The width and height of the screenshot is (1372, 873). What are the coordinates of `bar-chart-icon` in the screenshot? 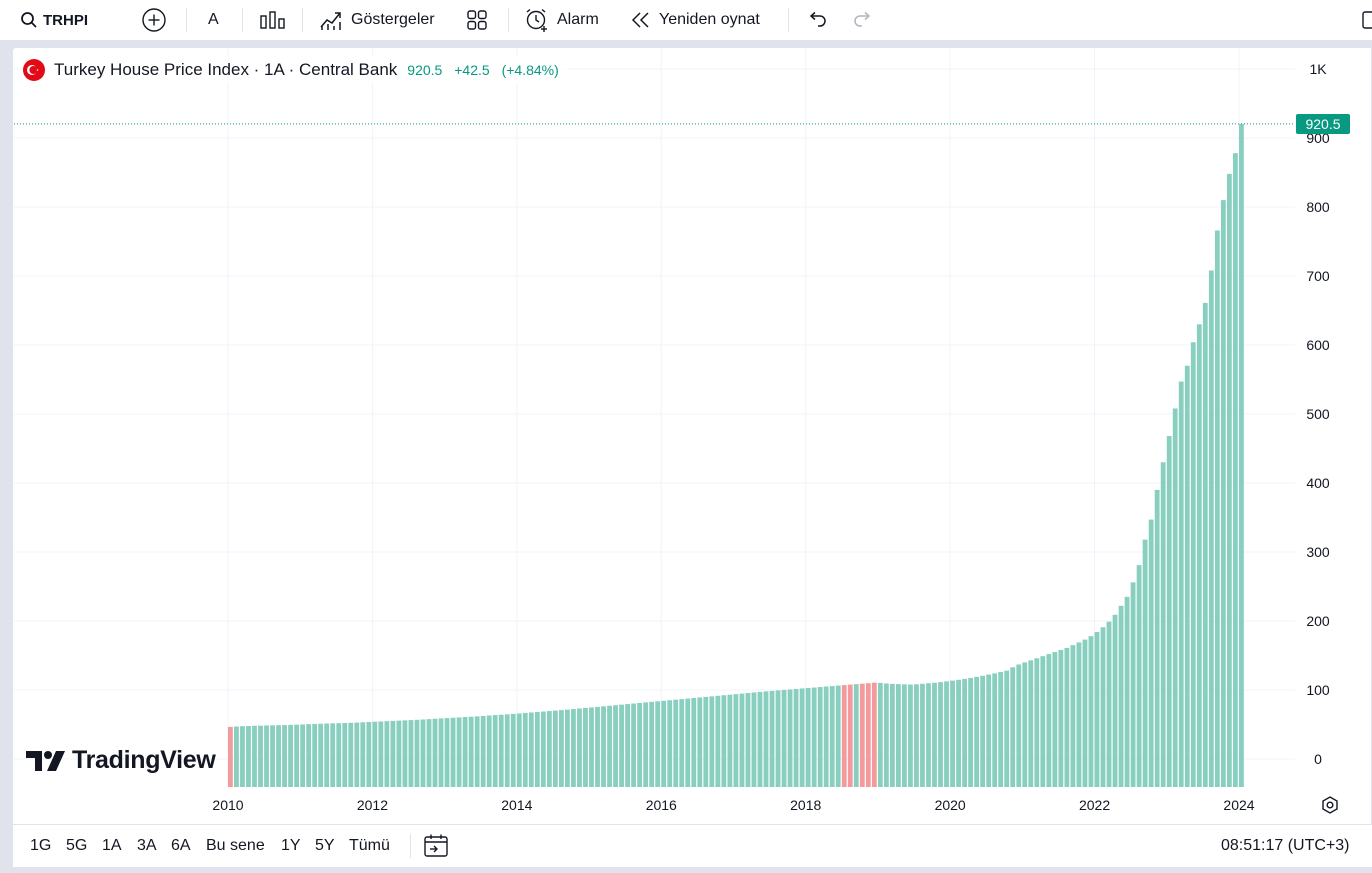 It's located at (272, 20).